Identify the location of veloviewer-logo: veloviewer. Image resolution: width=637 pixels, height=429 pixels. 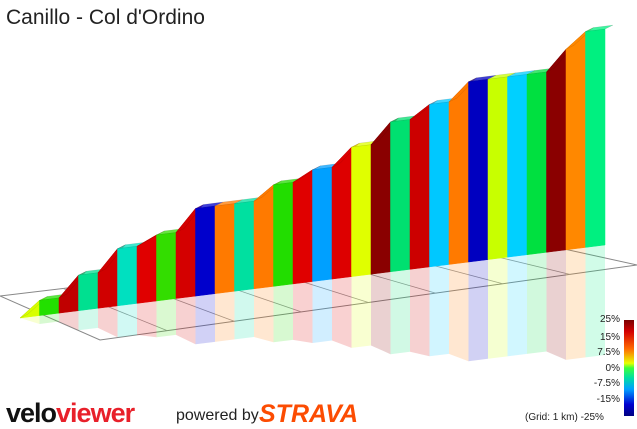
(70, 413).